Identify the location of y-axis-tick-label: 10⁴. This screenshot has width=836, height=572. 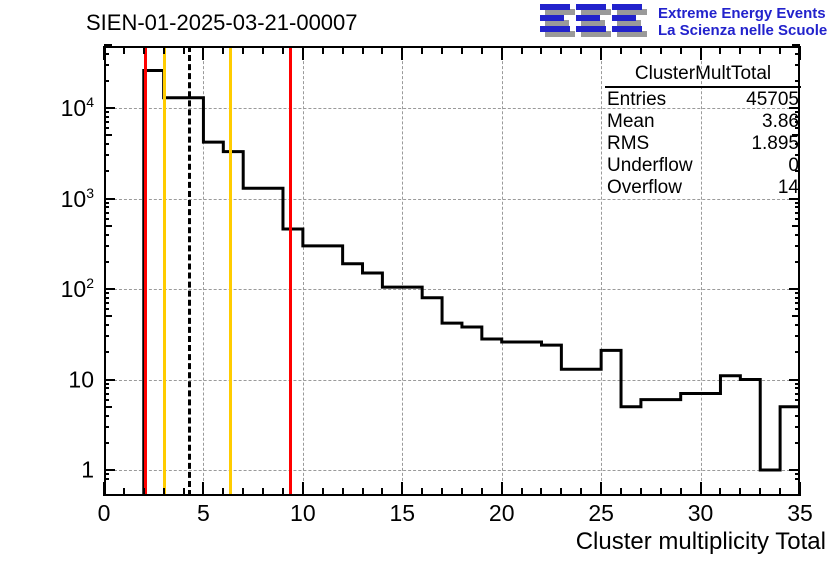
(77, 107).